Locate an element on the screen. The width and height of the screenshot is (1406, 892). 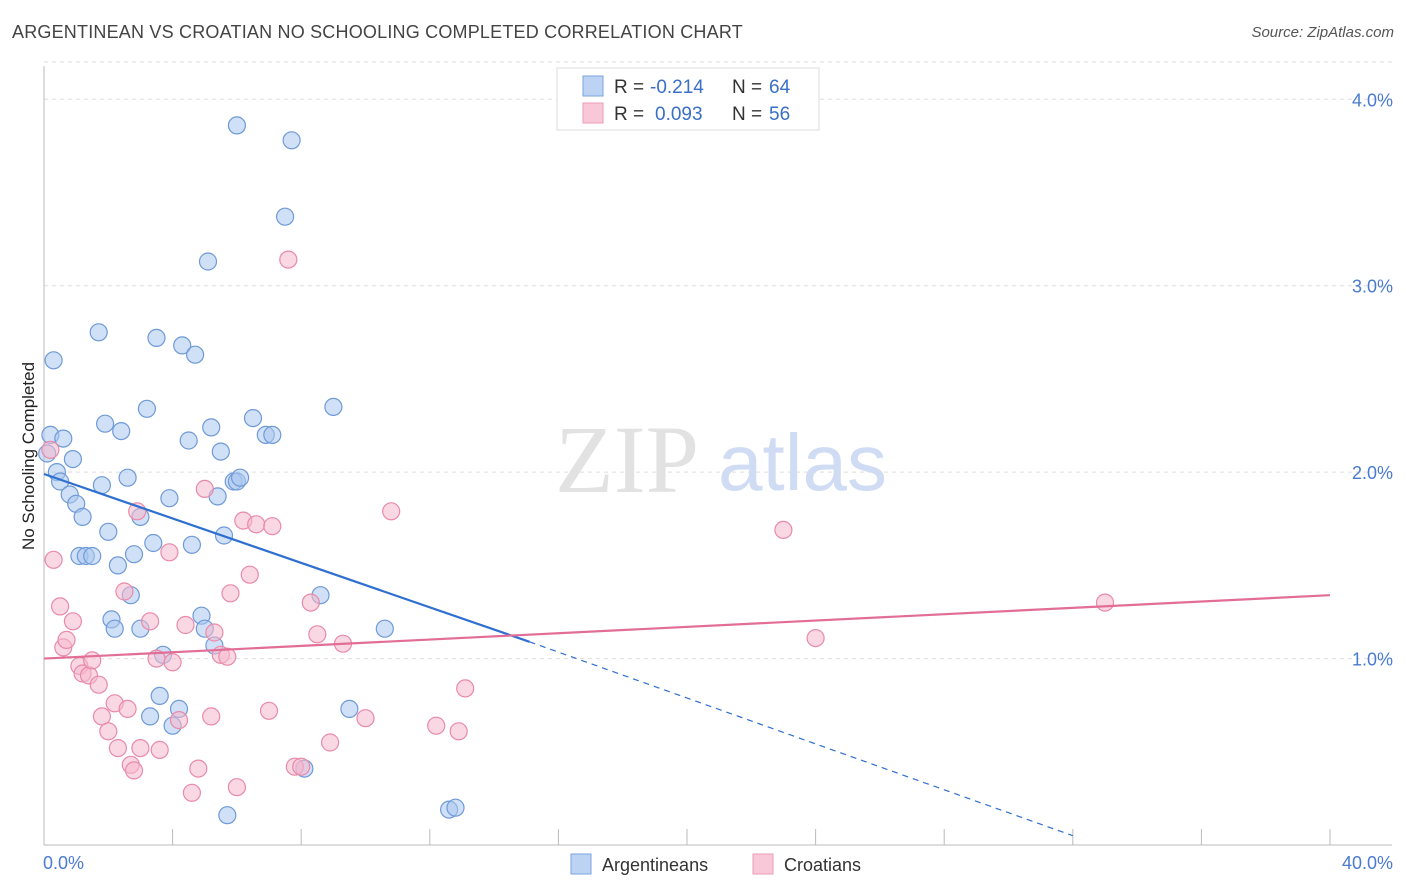
x-tick-label-max: 40.0% is located at coordinates (1367, 863).